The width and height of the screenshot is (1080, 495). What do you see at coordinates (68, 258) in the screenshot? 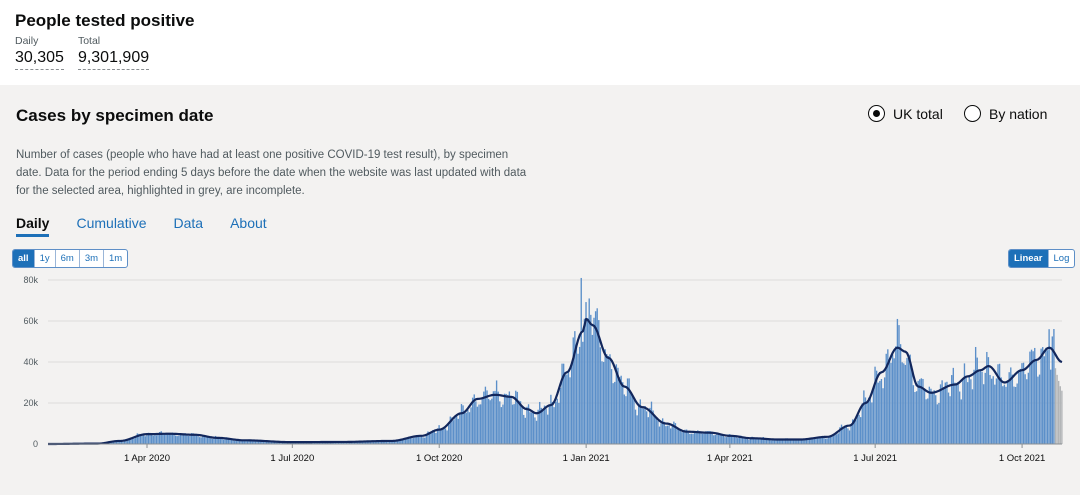
I see `range-6m-button: 6m` at bounding box center [68, 258].